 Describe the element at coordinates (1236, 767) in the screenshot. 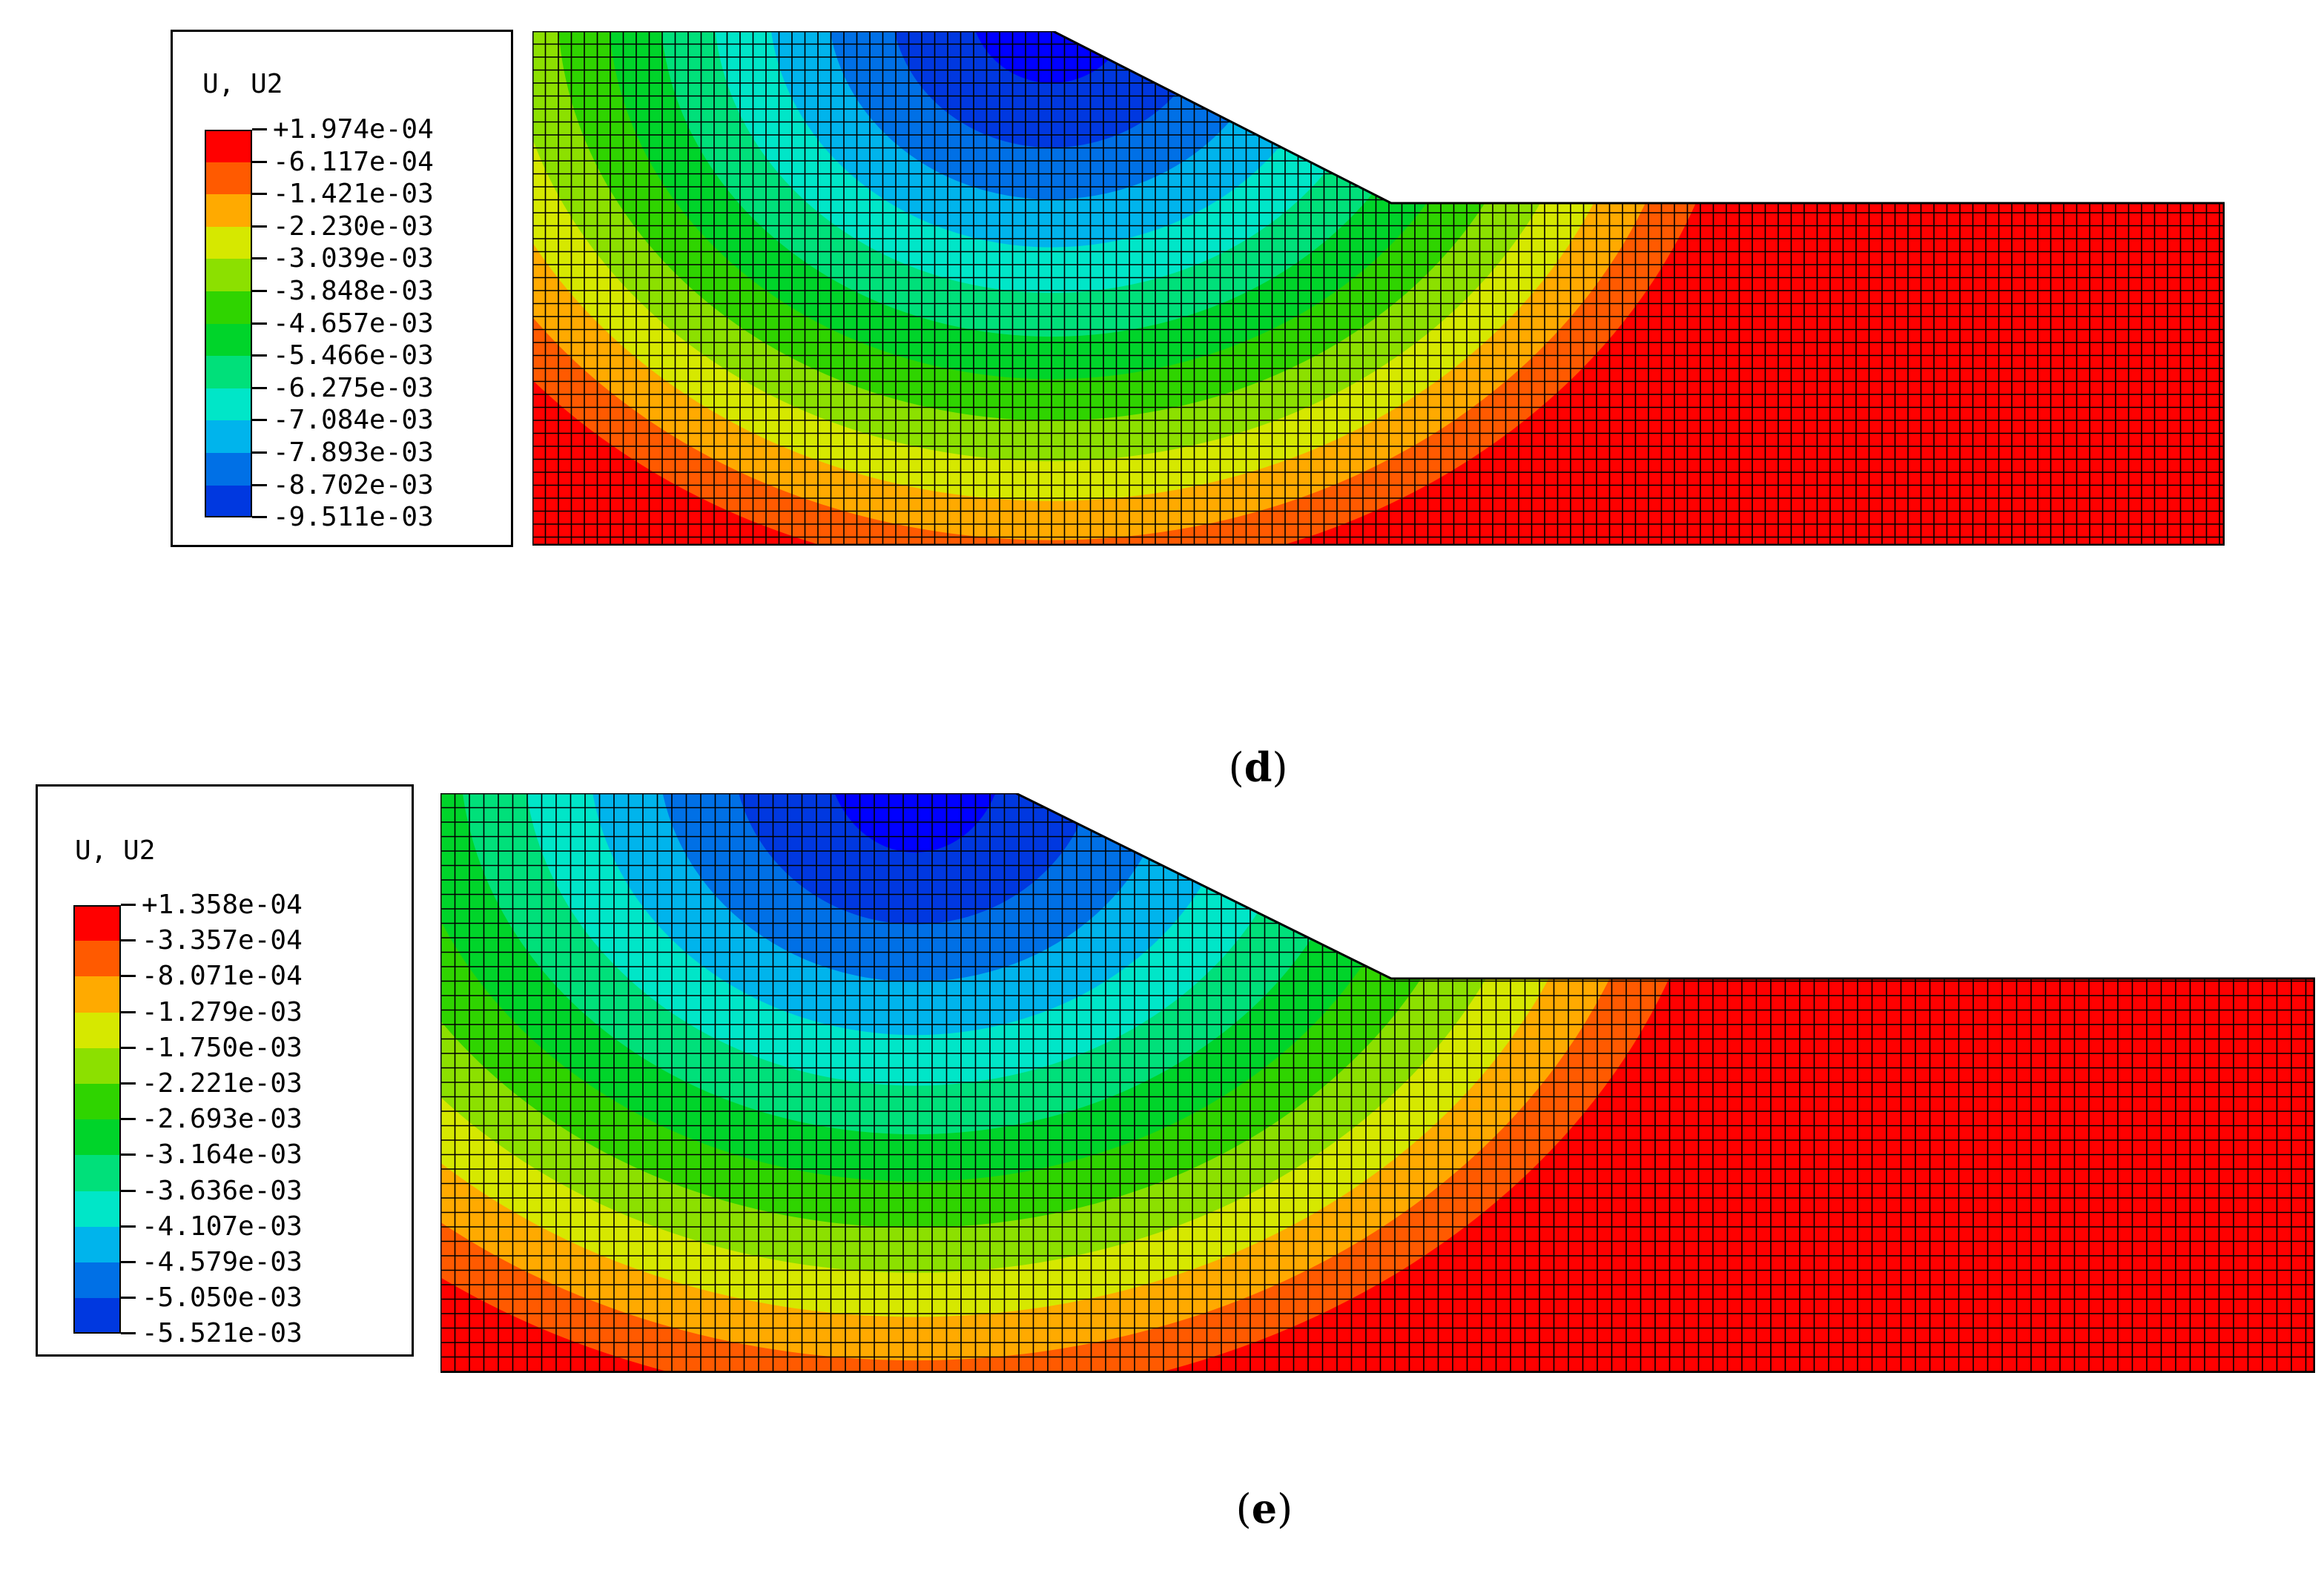

I see `caption-d-open: (` at that location.